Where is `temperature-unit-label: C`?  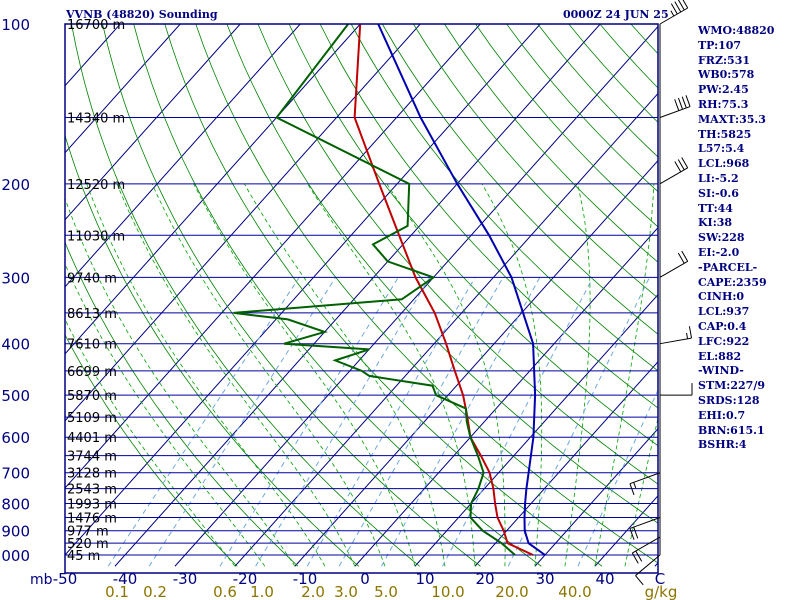
temperature-unit-label: C is located at coordinates (660, 579).